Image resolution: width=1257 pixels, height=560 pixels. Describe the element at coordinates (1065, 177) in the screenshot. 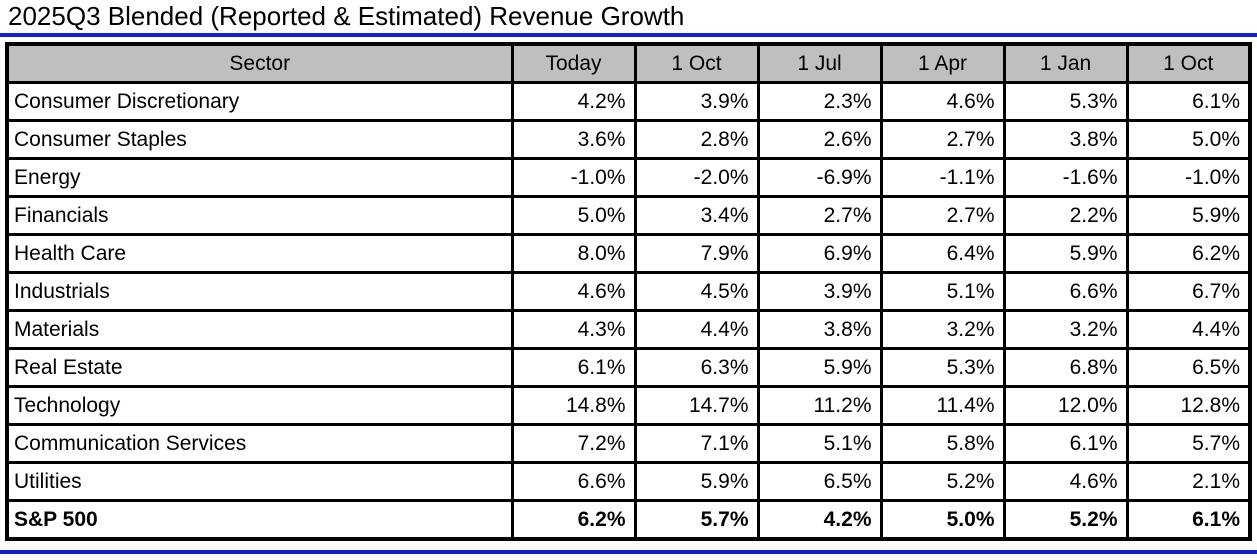

I see `value-cell: -1.6%` at that location.